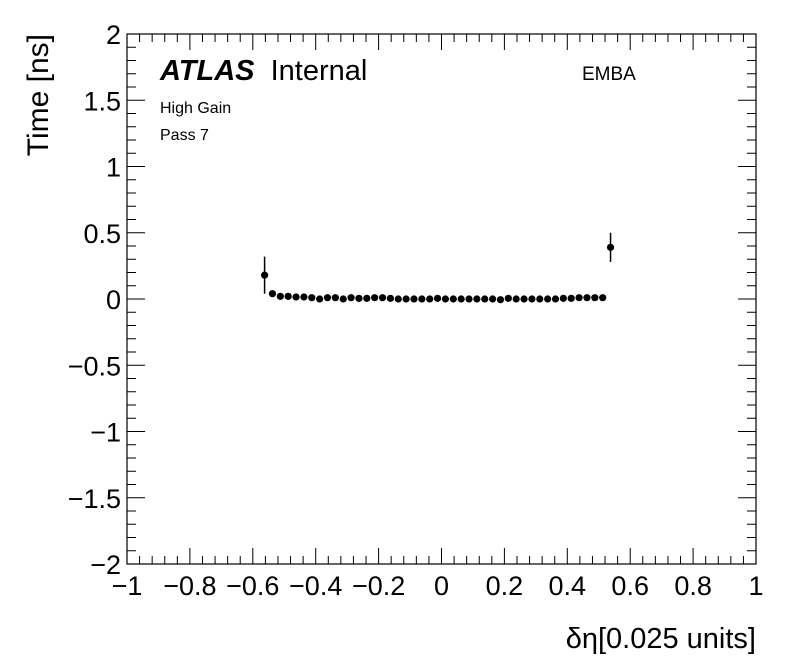  I want to click on gain-label: High Gain, so click(195, 108).